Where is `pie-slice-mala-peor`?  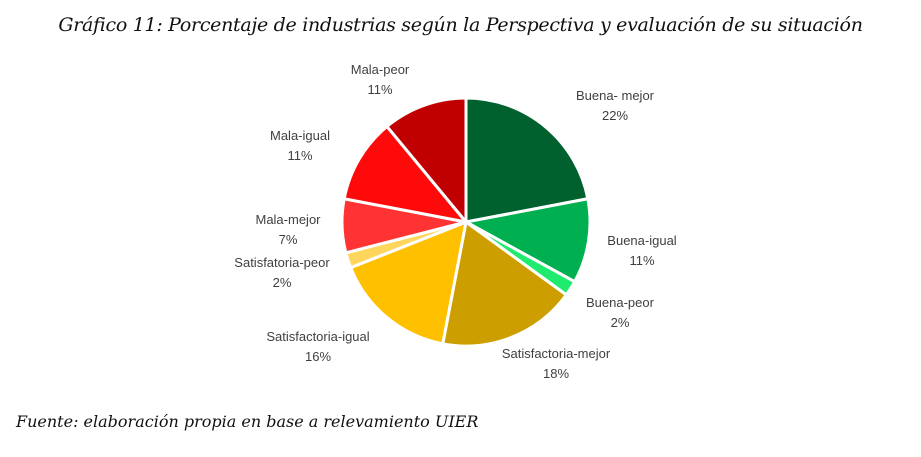
pie-slice-mala-peor is located at coordinates (426, 160).